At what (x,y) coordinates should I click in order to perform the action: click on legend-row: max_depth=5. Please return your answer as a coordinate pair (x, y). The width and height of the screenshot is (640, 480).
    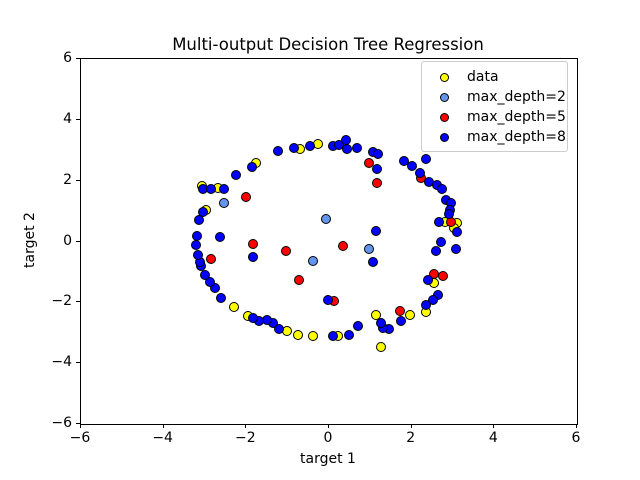
    Looking at the image, I should click on (494, 117).